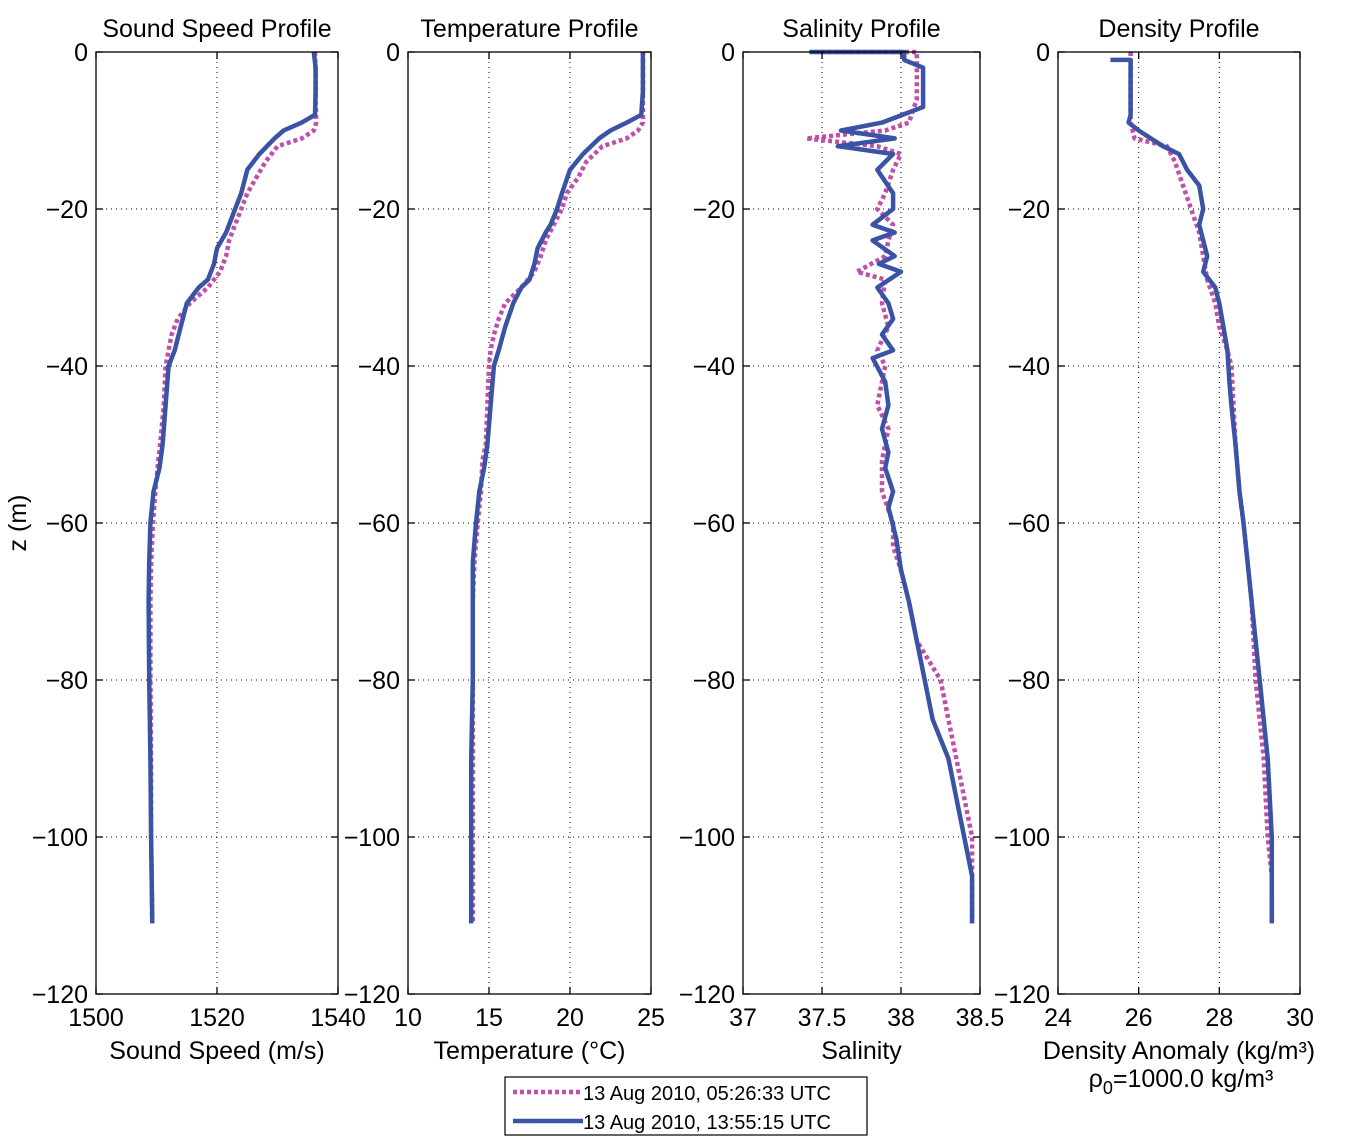  I want to click on temperature-xtick-label: 25, so click(651, 1018).